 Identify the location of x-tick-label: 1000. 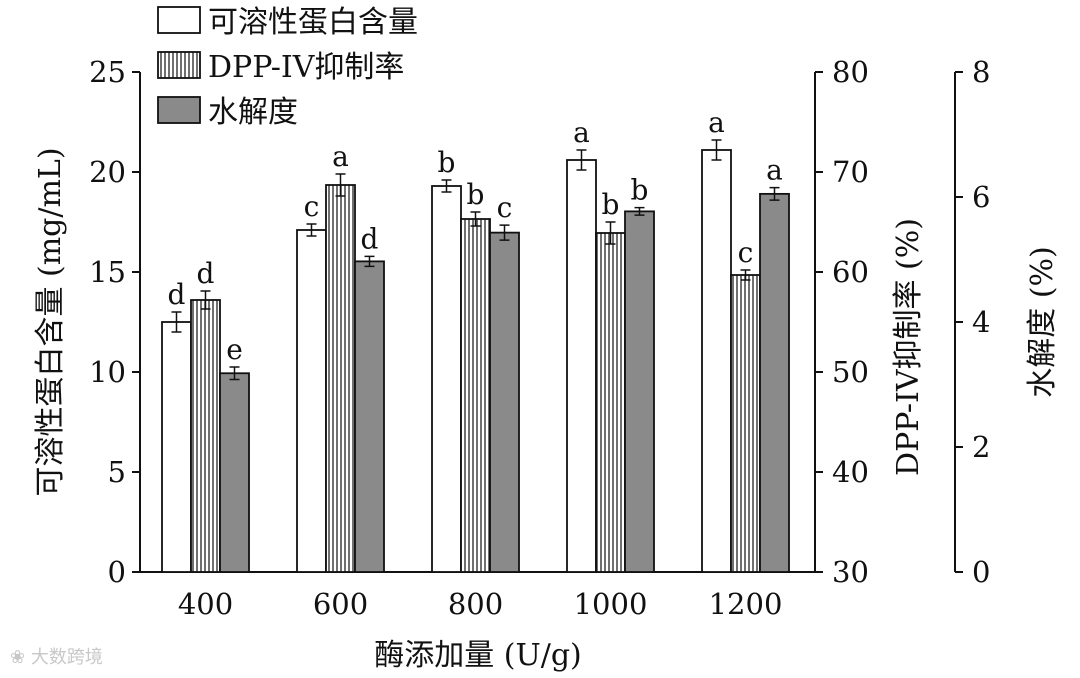
(611, 604).